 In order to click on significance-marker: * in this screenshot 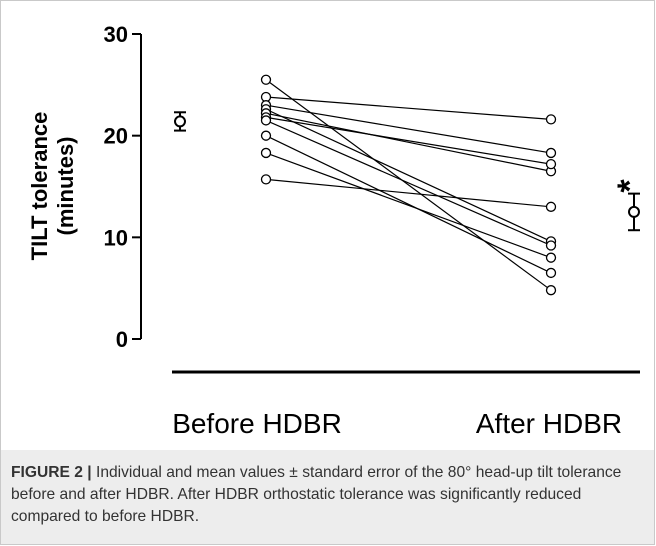, I will do `click(630, 186)`.